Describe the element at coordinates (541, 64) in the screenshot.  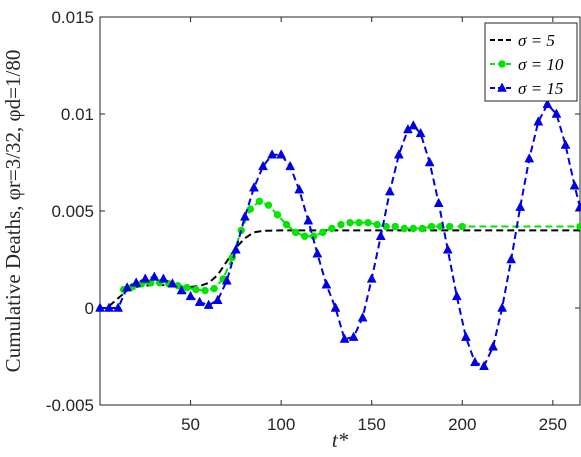
I see `legend-label: σ = 10` at that location.